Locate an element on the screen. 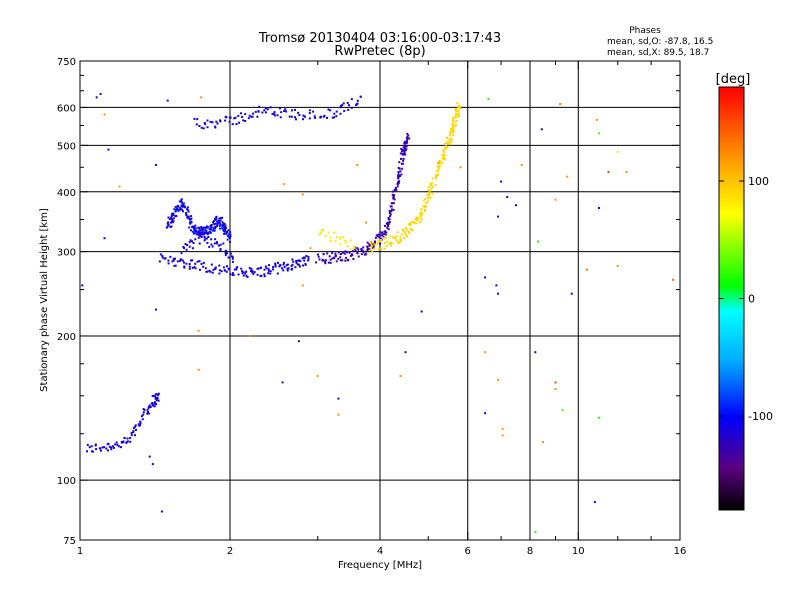 This screenshot has height=600, width=800. y-tick-label: 100 is located at coordinates (66, 481).